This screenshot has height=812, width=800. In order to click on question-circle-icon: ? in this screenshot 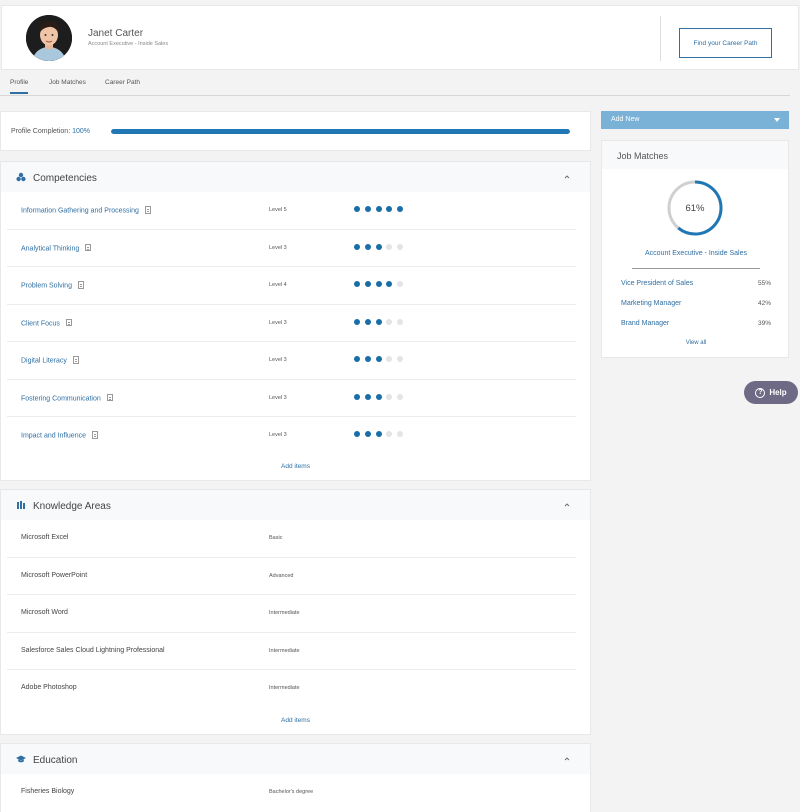, I will do `click(760, 392)`.